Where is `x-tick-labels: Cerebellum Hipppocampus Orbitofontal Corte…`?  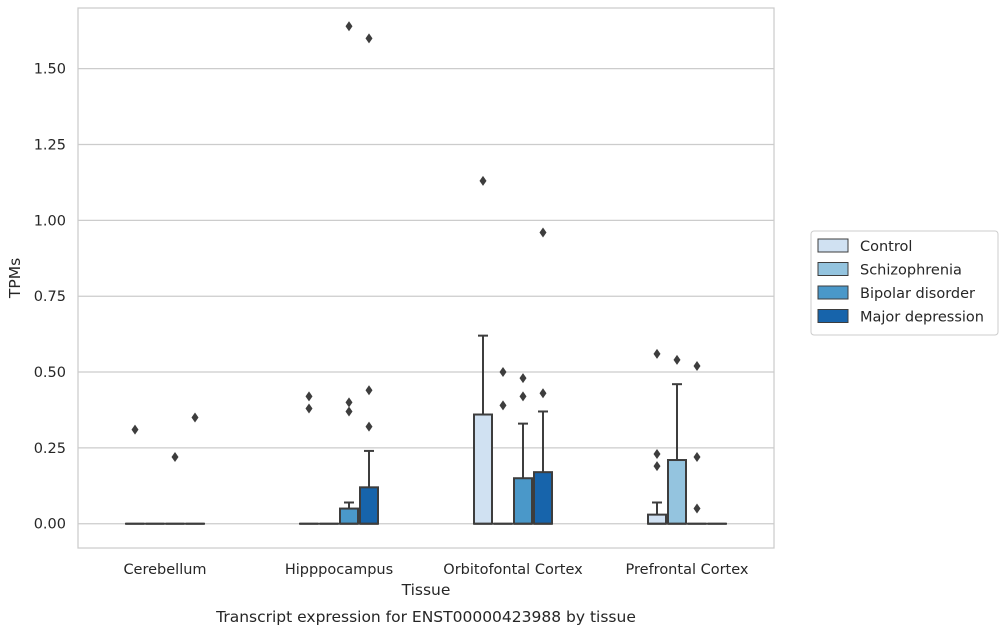
x-tick-labels: Cerebellum Hipppocampus Orbitofontal Corte… is located at coordinates (435, 570).